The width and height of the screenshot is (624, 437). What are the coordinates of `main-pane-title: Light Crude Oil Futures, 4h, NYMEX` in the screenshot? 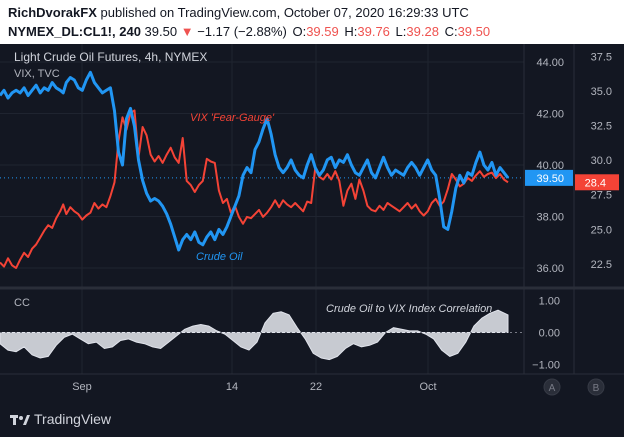 It's located at (110, 57).